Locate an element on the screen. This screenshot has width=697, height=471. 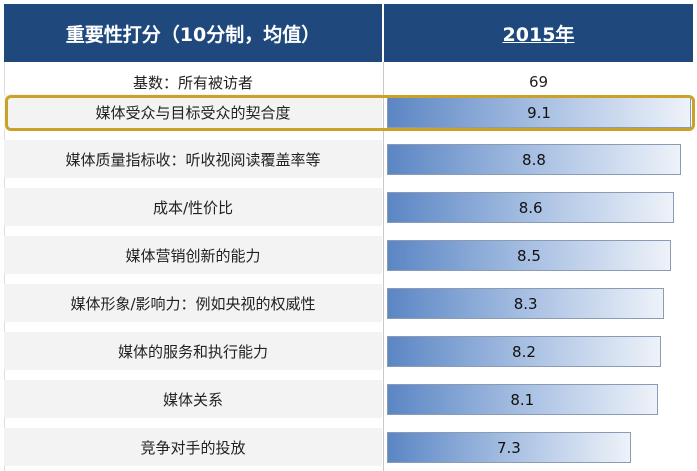
data-label: 8.3 is located at coordinates (525, 303).